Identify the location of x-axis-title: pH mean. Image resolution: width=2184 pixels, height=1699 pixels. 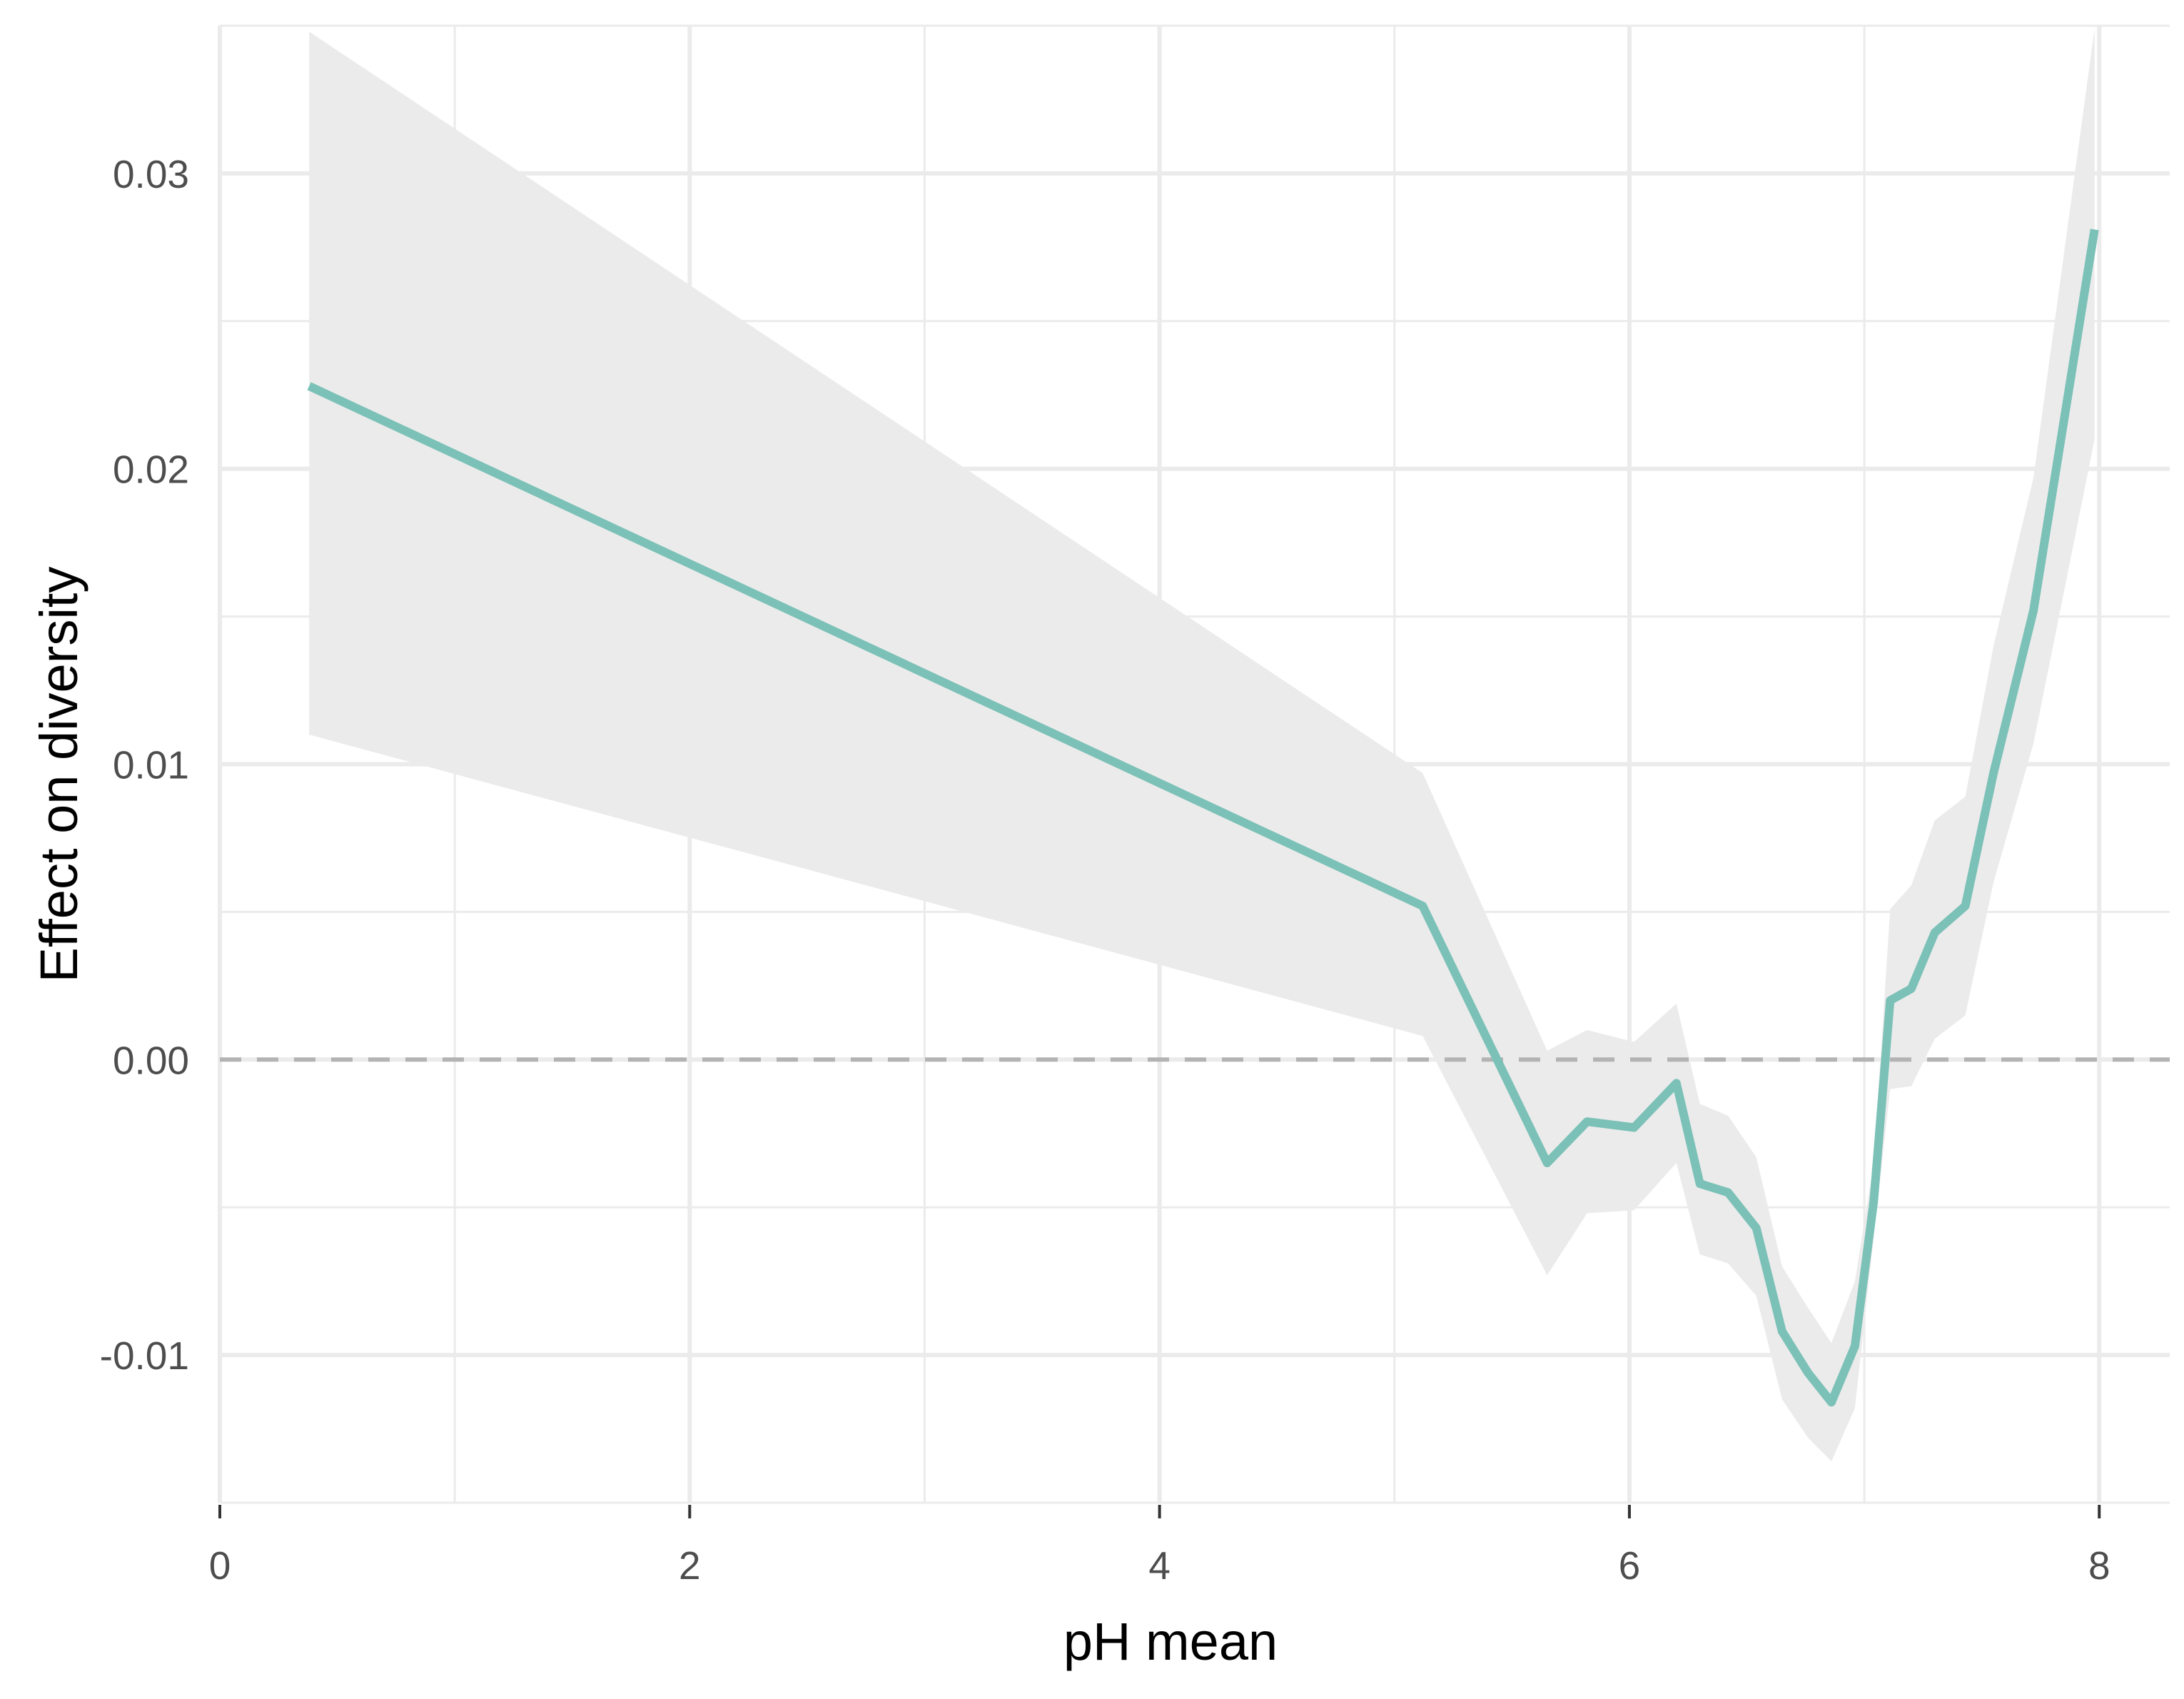
(1170, 1641).